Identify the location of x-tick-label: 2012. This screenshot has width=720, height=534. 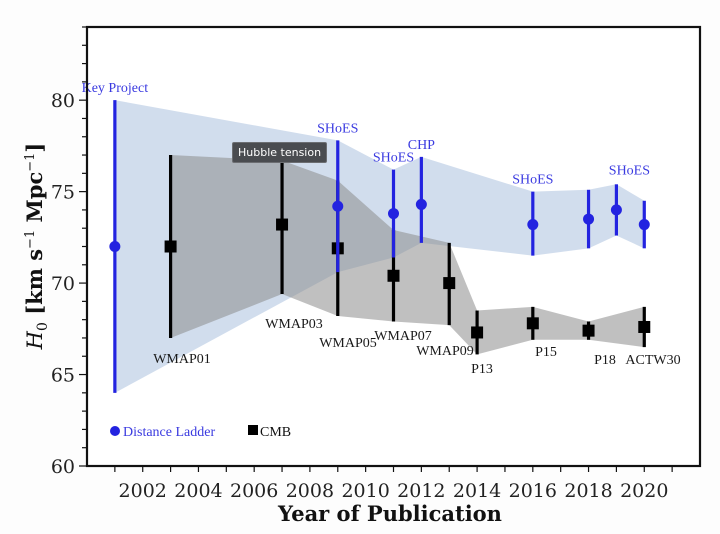
(421, 491).